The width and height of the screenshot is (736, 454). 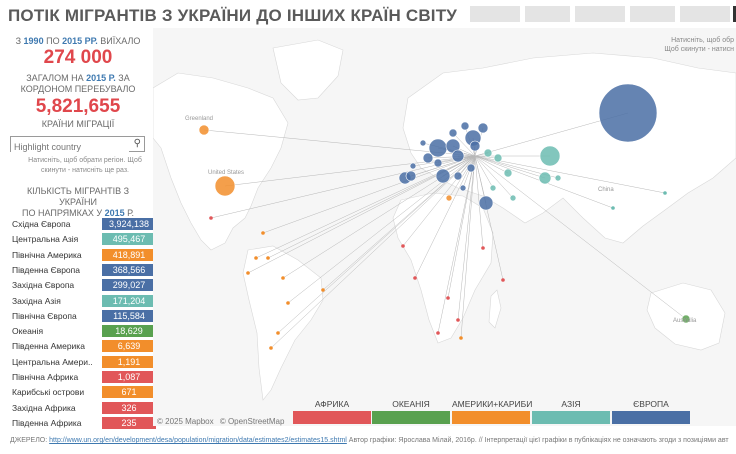 I want to click on list-item: Північна Америка 418,891, so click(x=84, y=254).